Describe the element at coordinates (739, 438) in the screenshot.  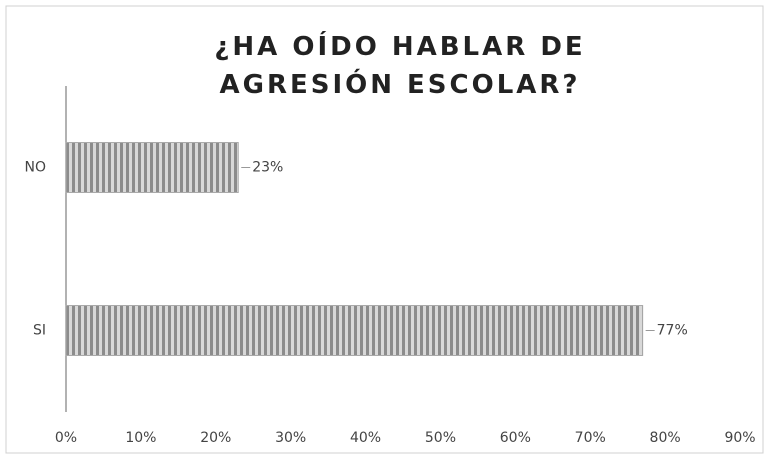
I see `x-tick-label: 90%` at that location.